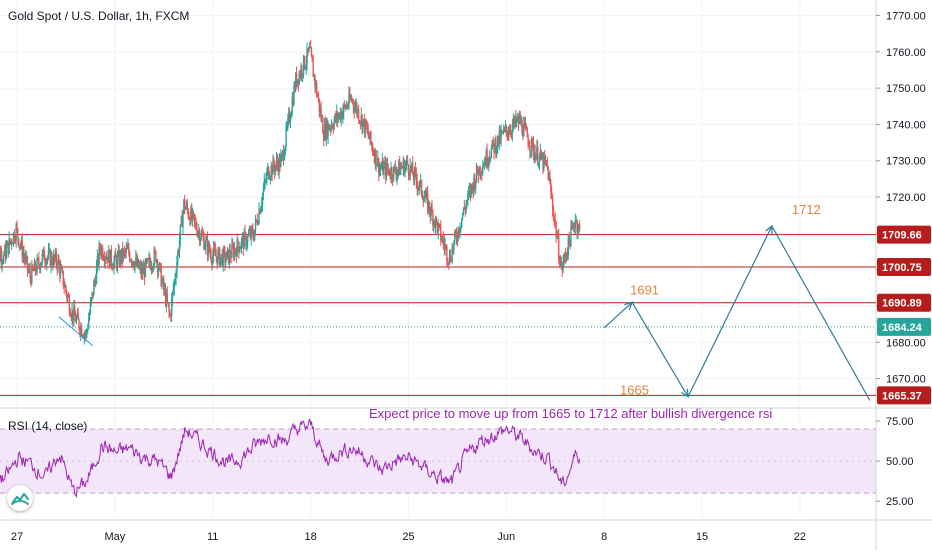 The image size is (932, 555). What do you see at coordinates (310, 537) in the screenshot?
I see `time-tick-label: 18` at bounding box center [310, 537].